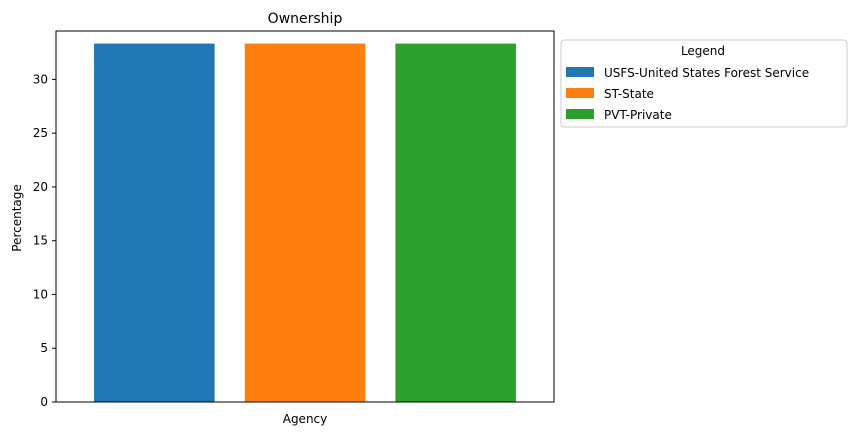  Describe the element at coordinates (44, 348) in the screenshot. I see `y-tick-label: 5` at that location.